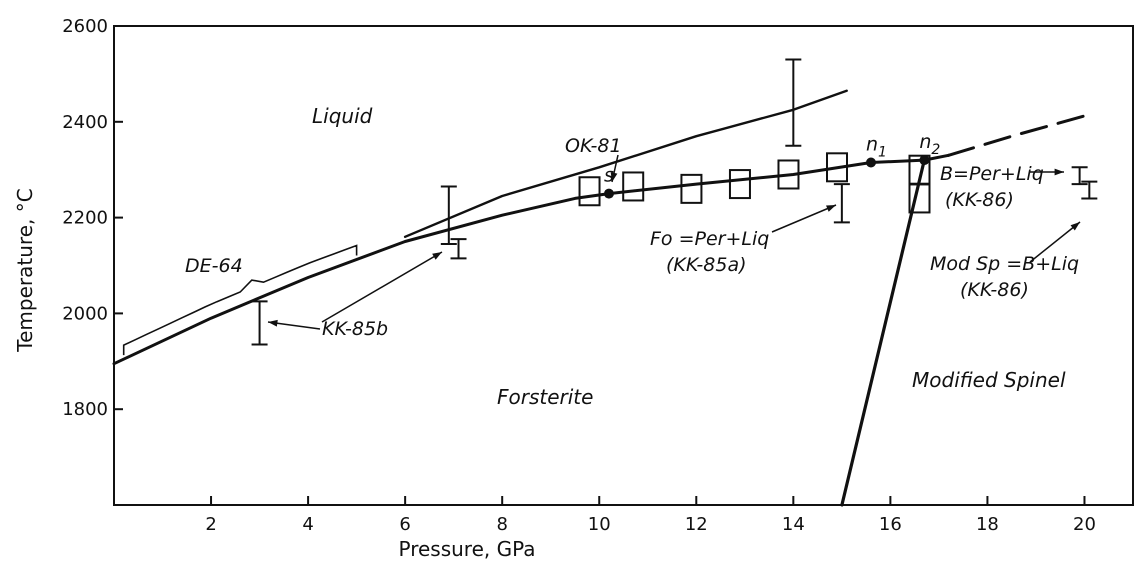  Describe the element at coordinates (404, 524) in the screenshot. I see `x-tick-label: 6` at that location.